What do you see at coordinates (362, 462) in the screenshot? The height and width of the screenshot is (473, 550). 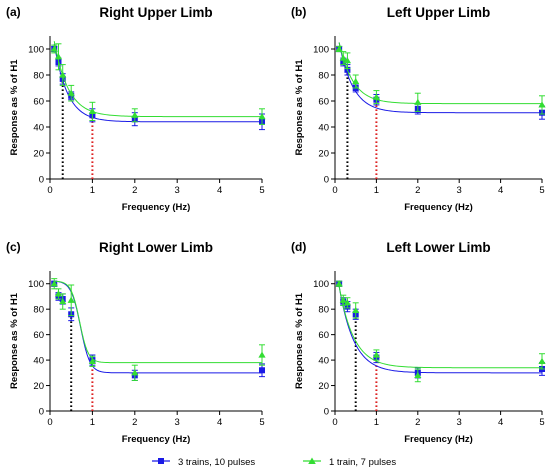 I see `legend-label-1-train: 1 train, 7 pulses` at bounding box center [362, 462].